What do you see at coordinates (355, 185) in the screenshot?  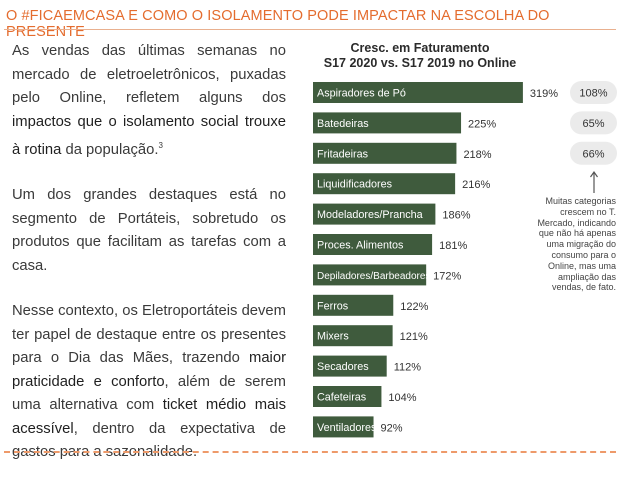 I see `bar-category-label: Liquidificadores` at bounding box center [355, 185].